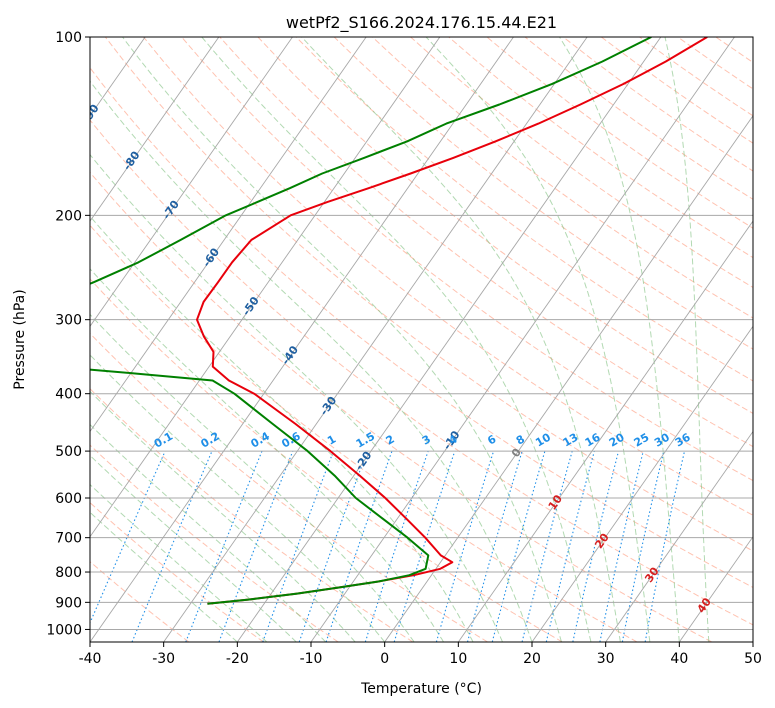 The image size is (775, 708). I want to click on isotherm-label: -30, so click(328, 406).